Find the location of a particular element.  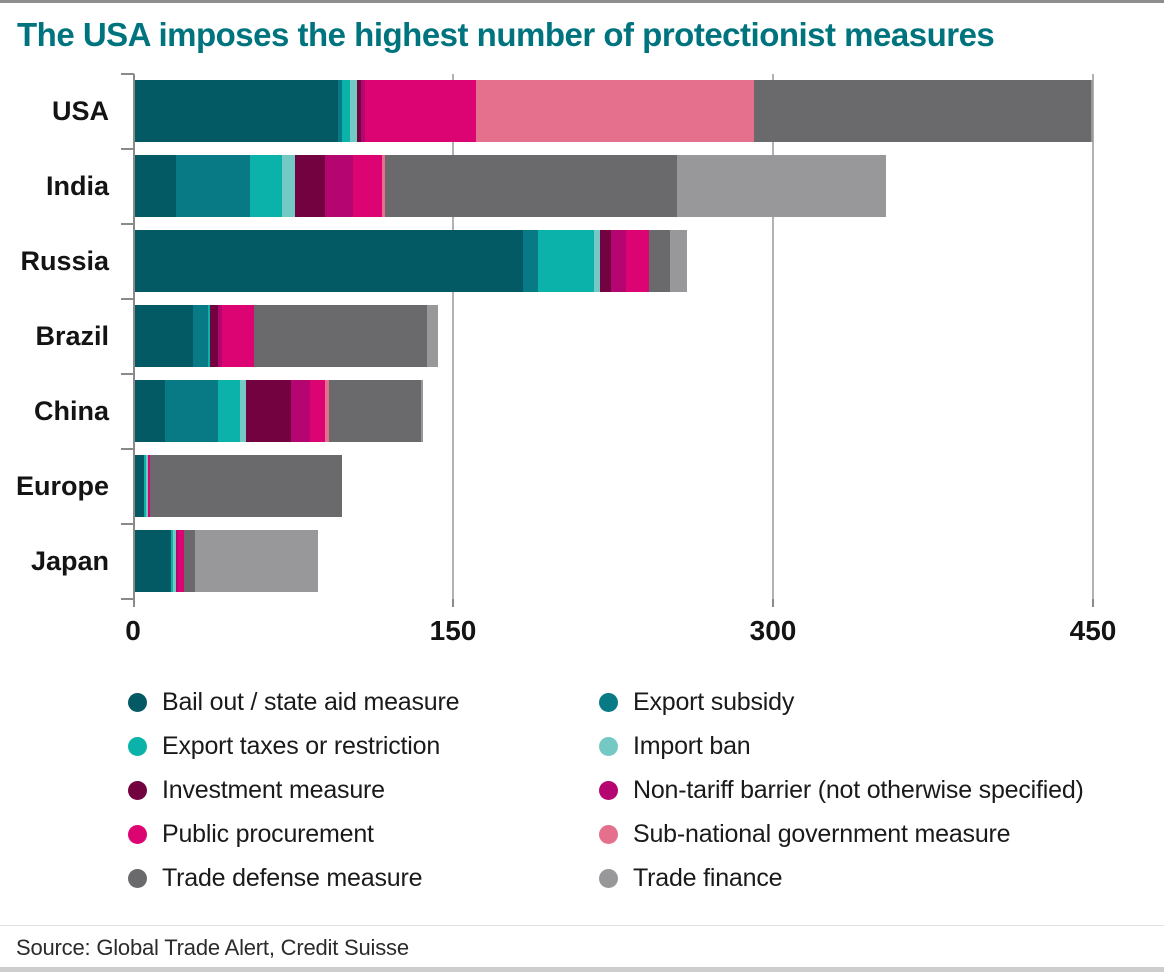

bar-track-brazil is located at coordinates (614, 335).